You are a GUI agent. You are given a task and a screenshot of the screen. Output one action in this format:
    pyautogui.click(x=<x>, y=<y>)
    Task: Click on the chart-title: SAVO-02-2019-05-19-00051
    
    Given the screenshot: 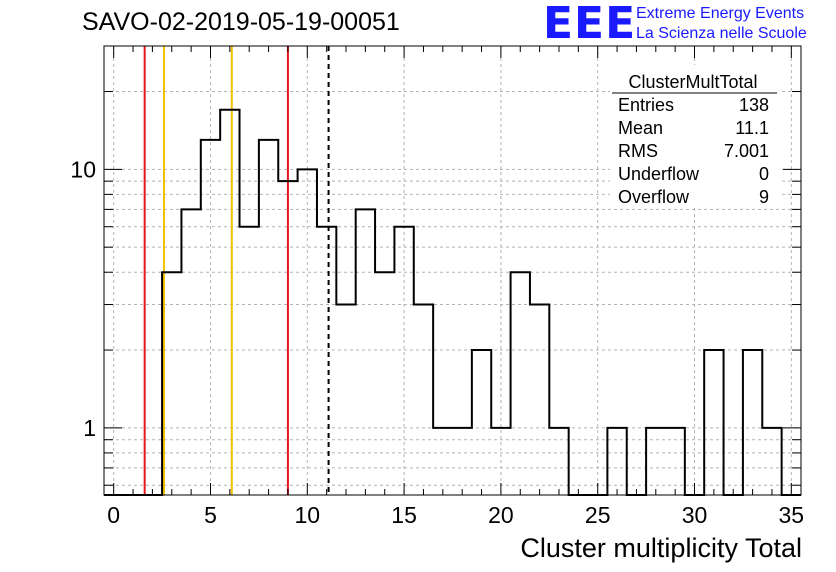 What is the action you would take?
    pyautogui.click(x=241, y=22)
    